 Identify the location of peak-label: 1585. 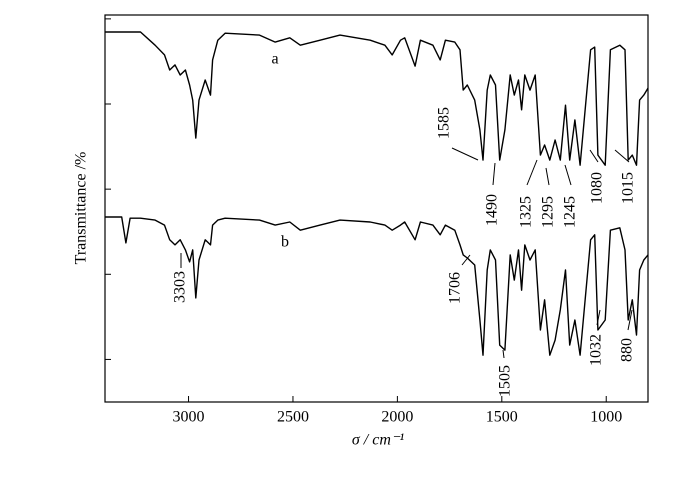
(444, 123).